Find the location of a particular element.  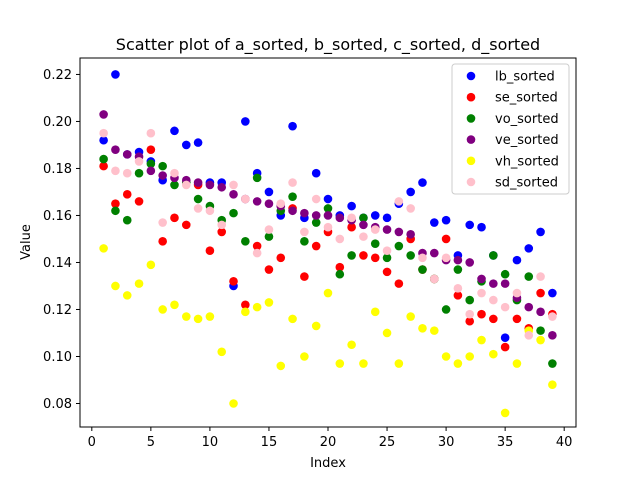

x-axis-label: Index is located at coordinates (328, 463).